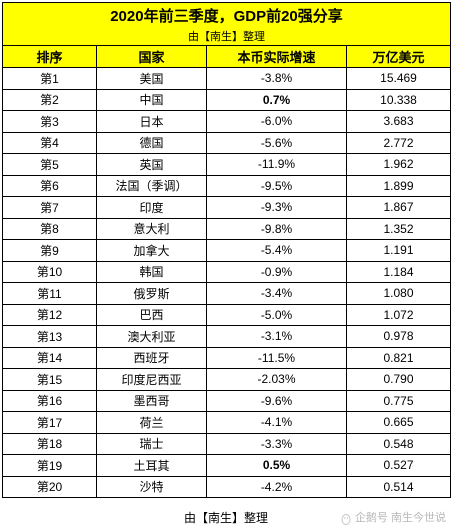  Describe the element at coordinates (276, 207) in the screenshot. I see `growth-cell: -9.3%` at that location.